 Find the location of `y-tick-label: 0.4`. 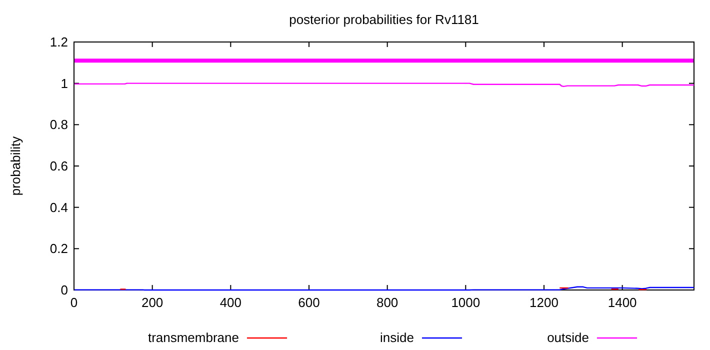

y-tick-label: 0.4 is located at coordinates (59, 207).